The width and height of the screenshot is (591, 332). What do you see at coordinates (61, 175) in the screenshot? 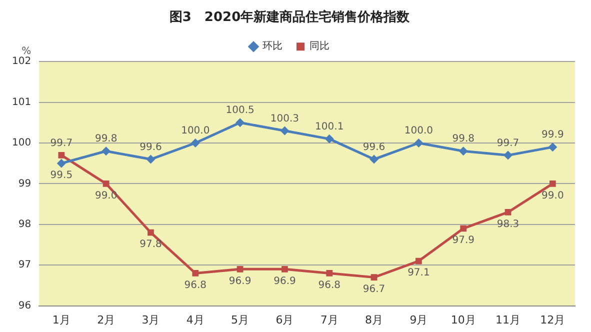
I see `data-label: 99.5` at bounding box center [61, 175].